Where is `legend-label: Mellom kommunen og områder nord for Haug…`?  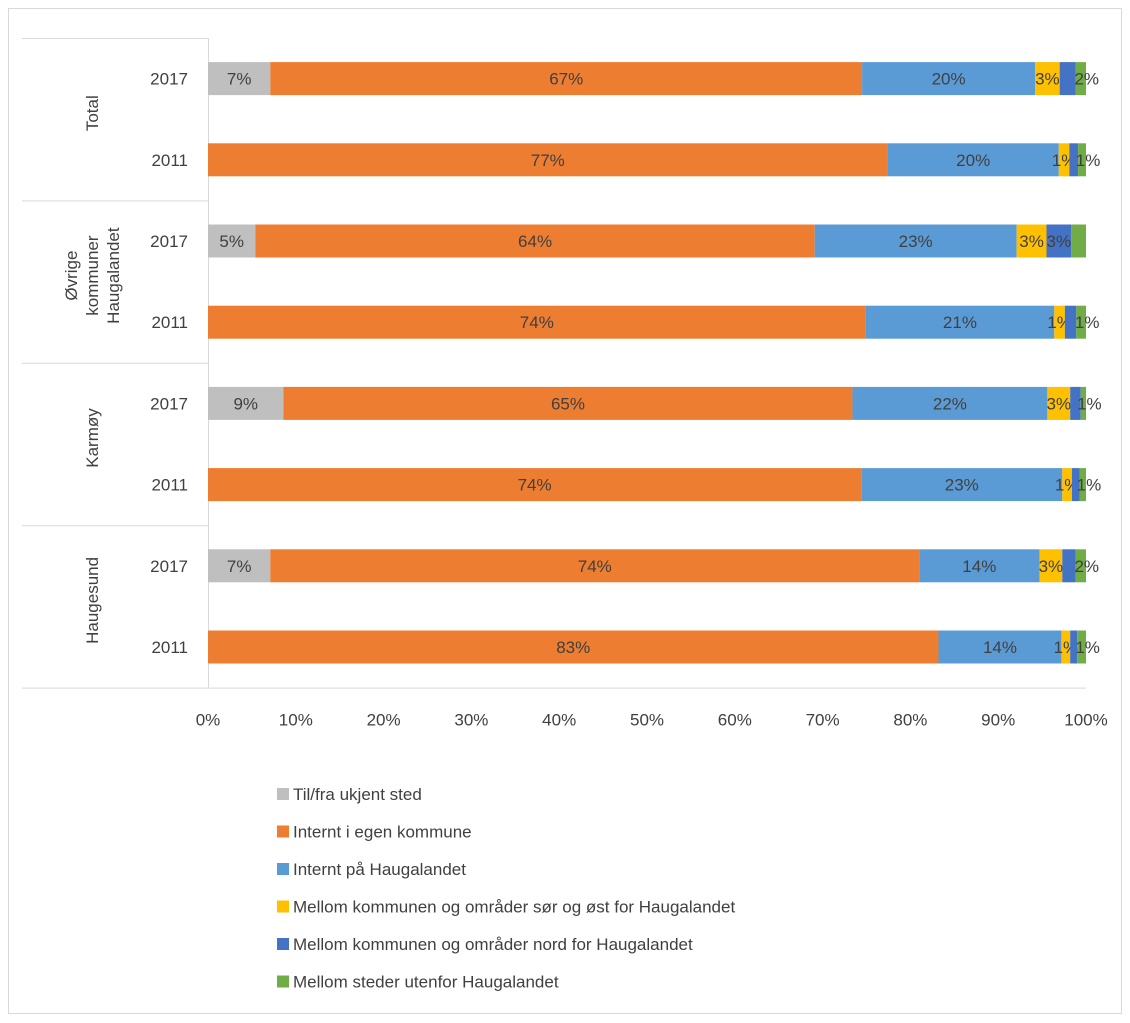
legend-label: Mellom kommunen og områder nord for Haug… is located at coordinates (493, 944).